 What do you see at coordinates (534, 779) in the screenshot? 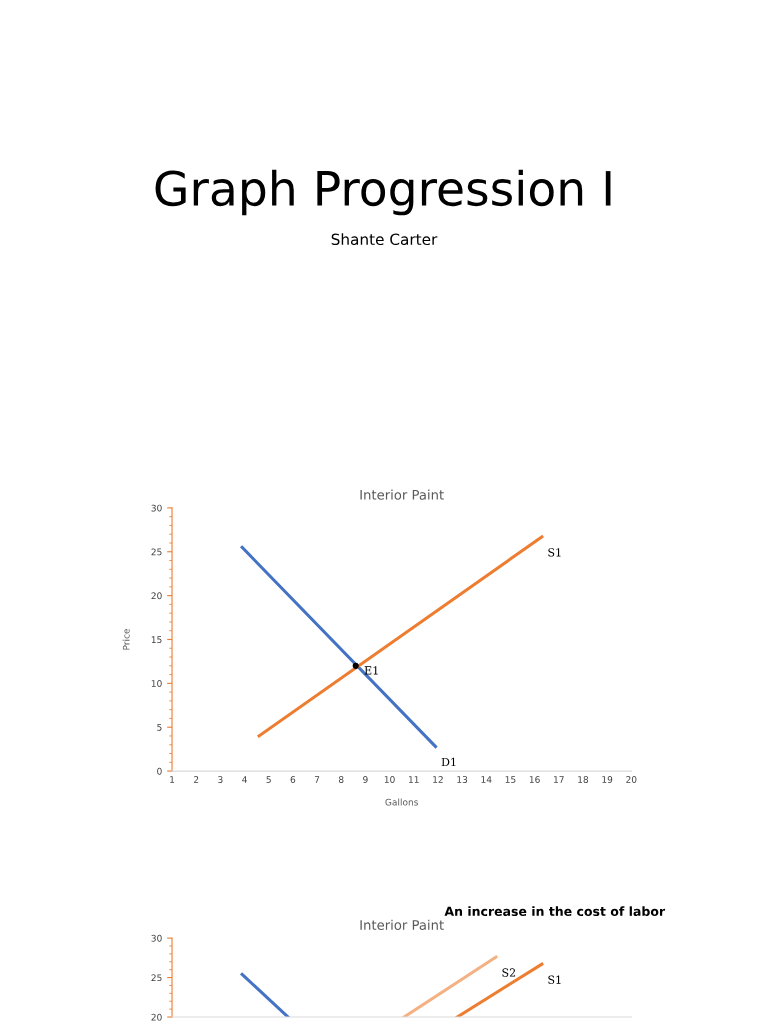
I see `x-tick-label: 16` at bounding box center [534, 779].